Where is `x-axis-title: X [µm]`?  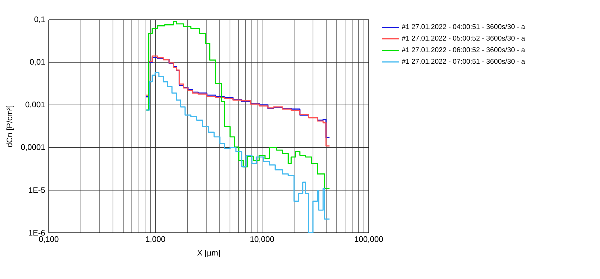 x-axis-title: X [µm] is located at coordinates (209, 254).